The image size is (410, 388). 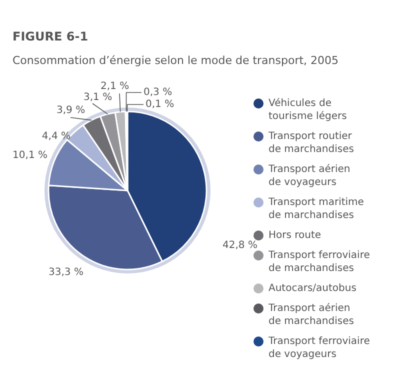 I want to click on legend-label: Transport routier de marchandises, so click(x=311, y=143).